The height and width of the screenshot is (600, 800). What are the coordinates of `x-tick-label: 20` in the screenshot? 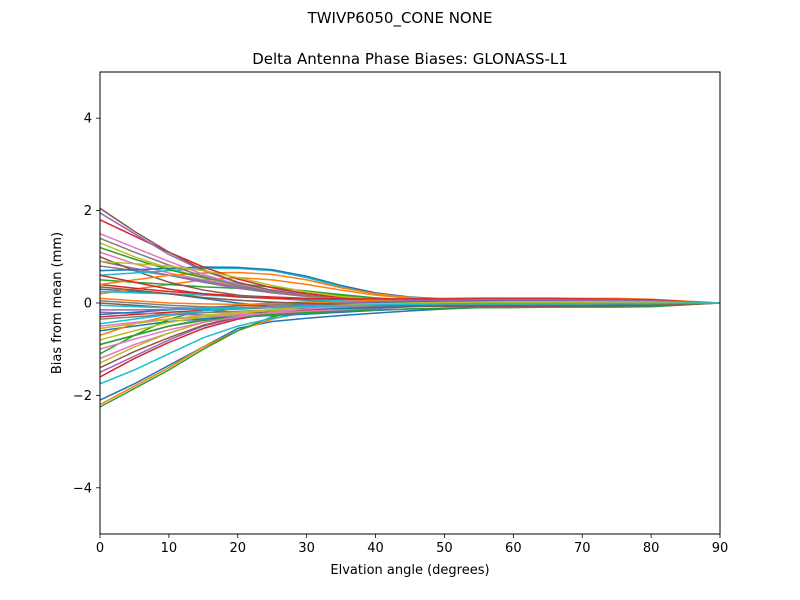 It's located at (238, 548).